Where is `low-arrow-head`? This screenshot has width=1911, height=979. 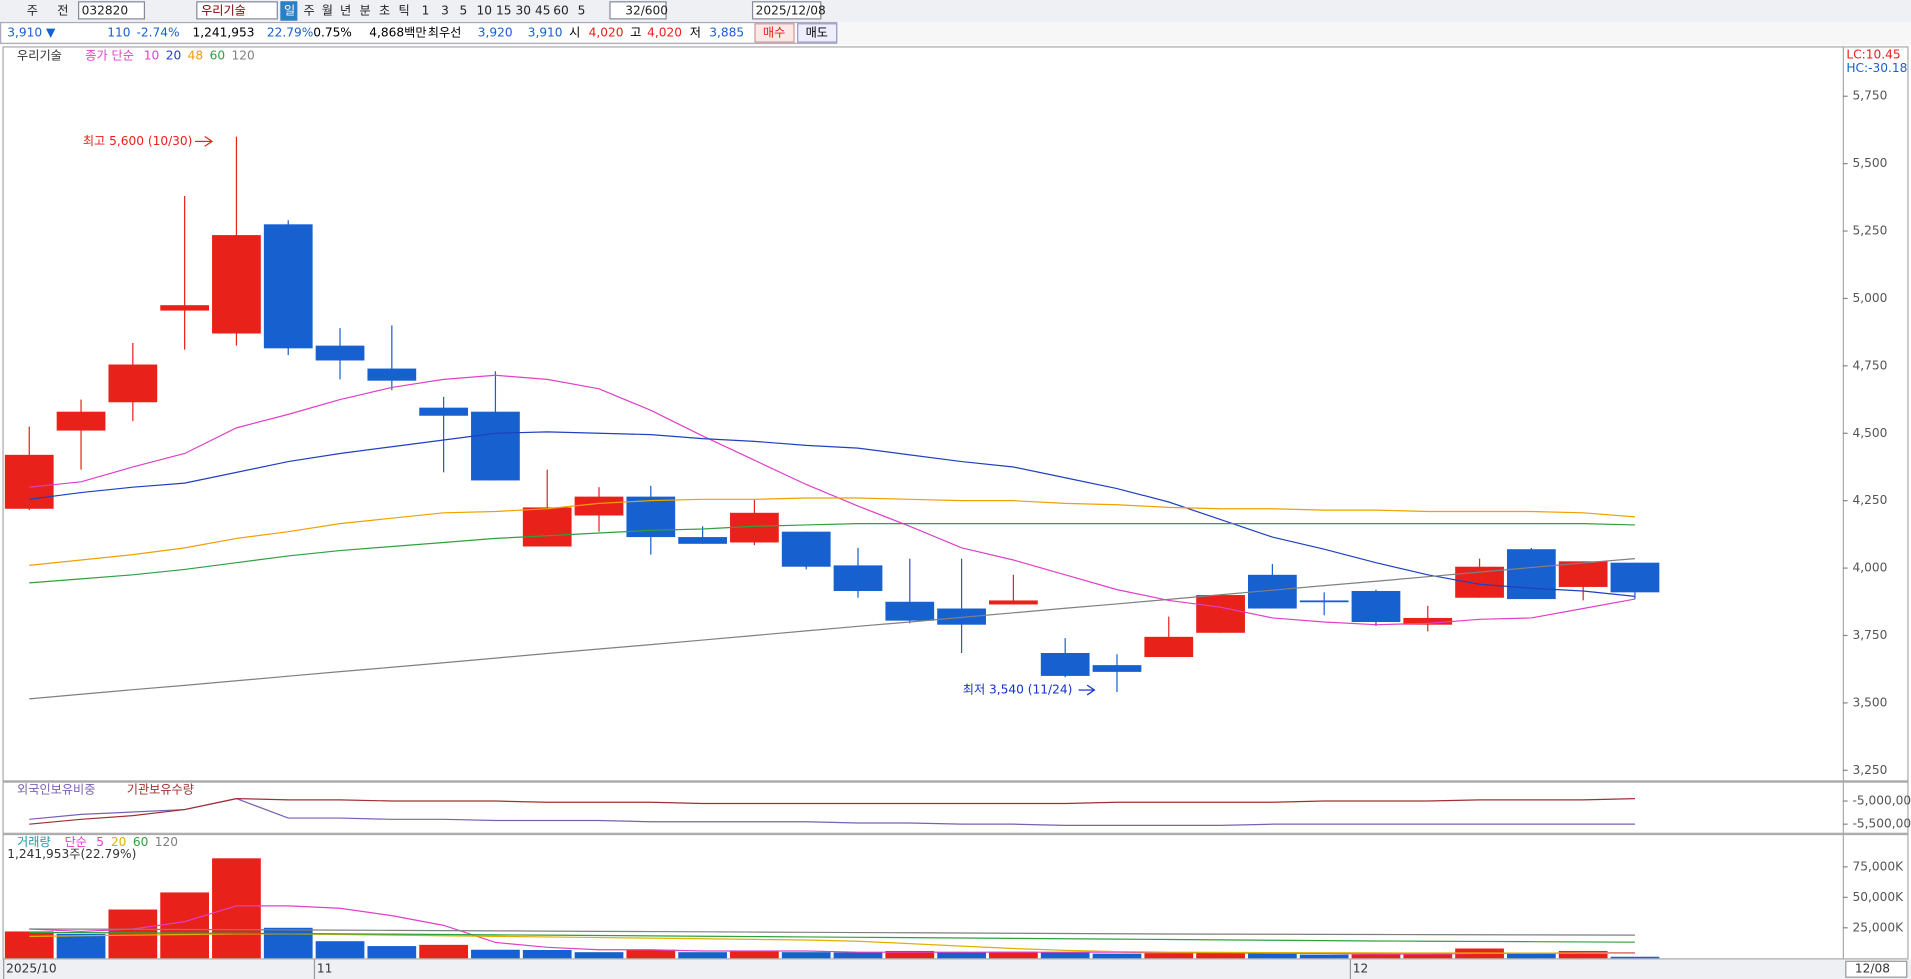 low-arrow-head is located at coordinates (1091, 690).